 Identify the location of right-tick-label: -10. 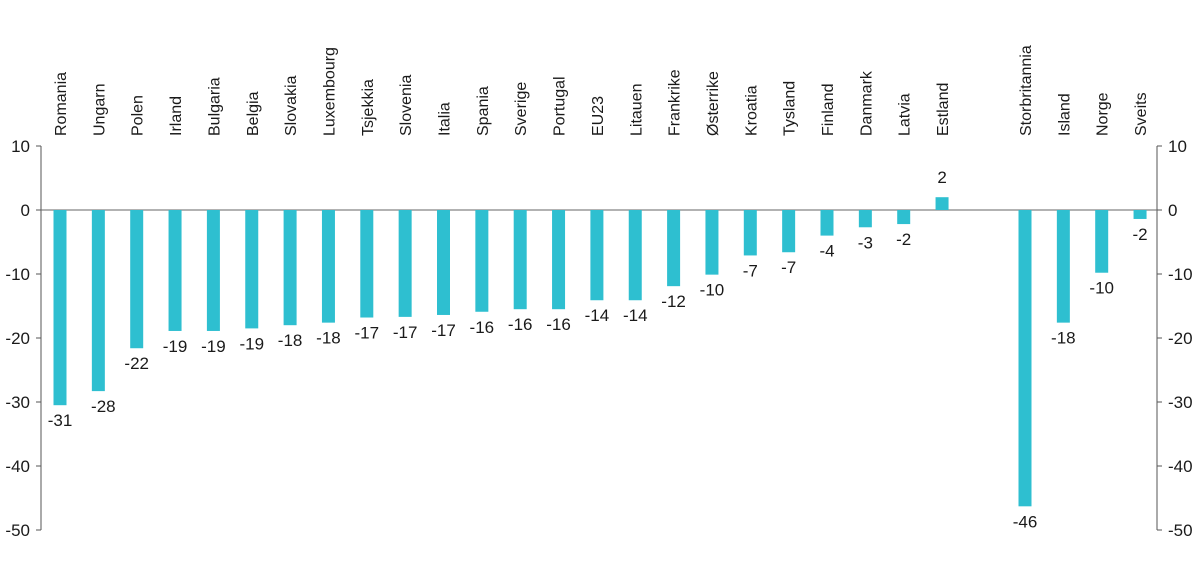
(1180, 274).